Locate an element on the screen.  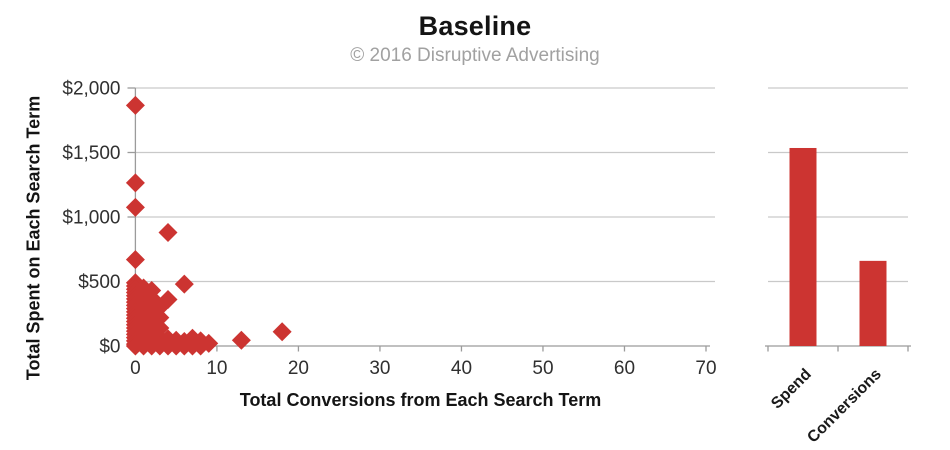
chart-title: Baseline is located at coordinates (475, 26).